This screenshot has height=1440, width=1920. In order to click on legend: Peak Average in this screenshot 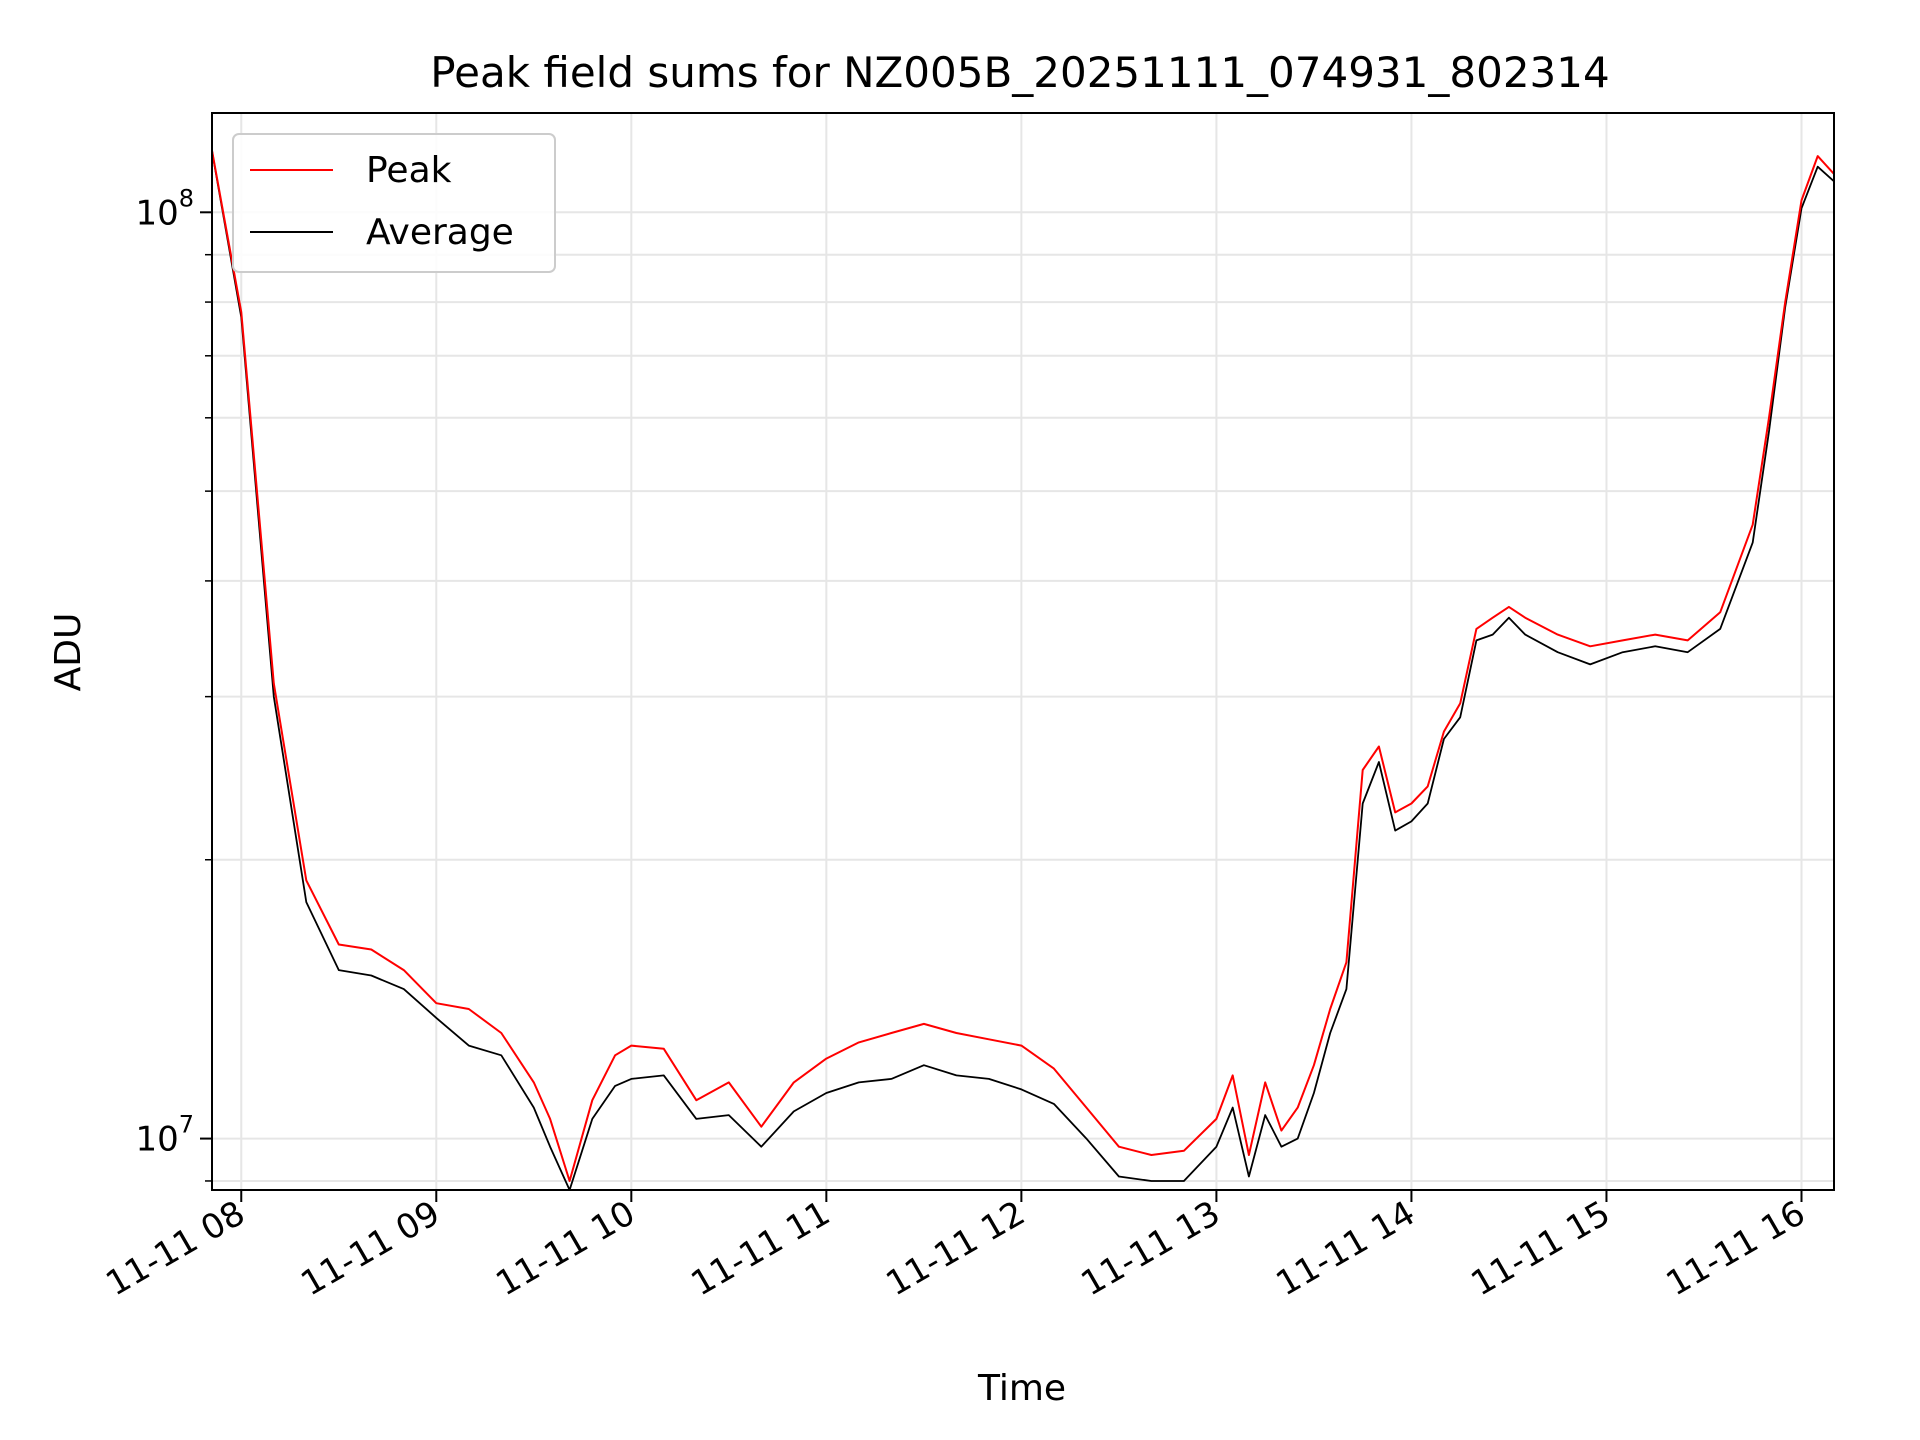, I will do `click(394, 203)`.